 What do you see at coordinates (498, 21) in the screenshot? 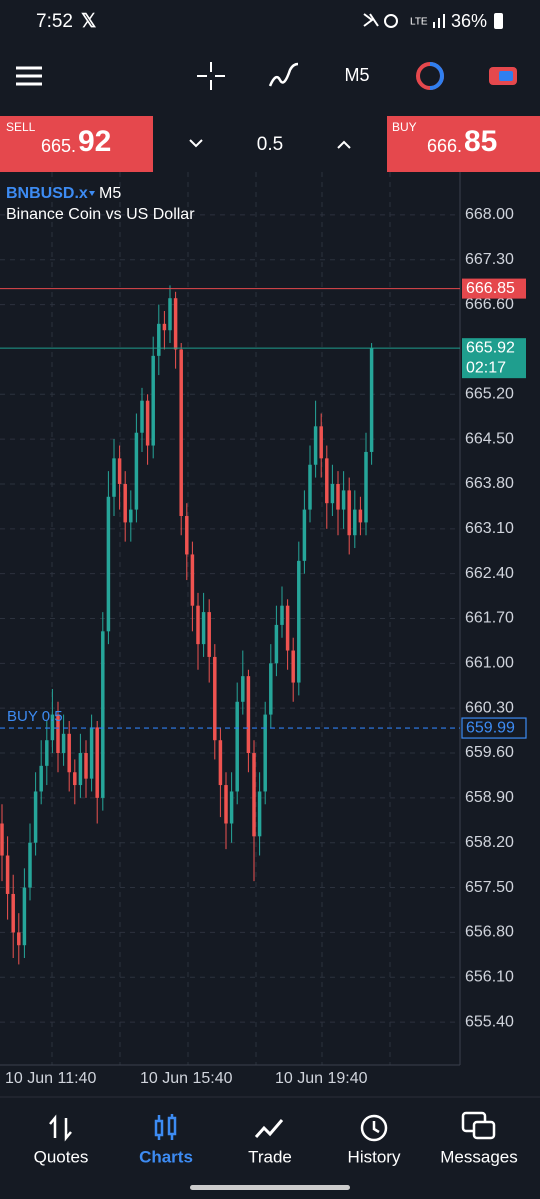
I see `battery-icon` at bounding box center [498, 21].